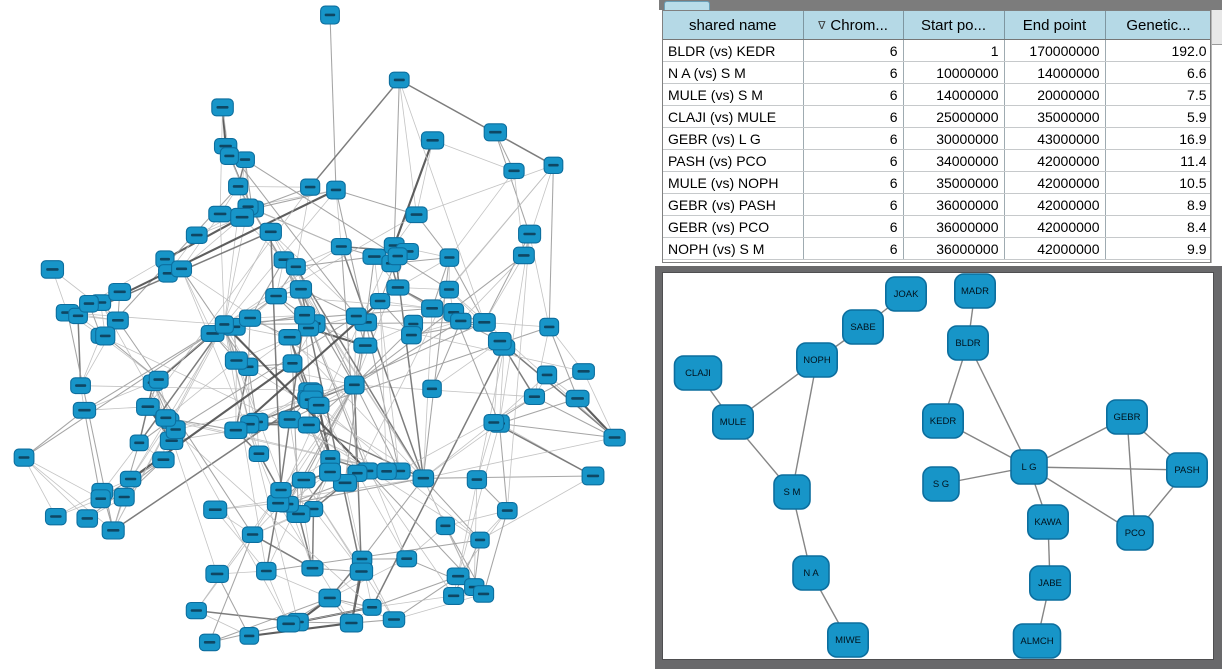 The image size is (1222, 669). Describe the element at coordinates (1131, 475) in the screenshot. I see `network-edge-GEBR-PCO` at that location.